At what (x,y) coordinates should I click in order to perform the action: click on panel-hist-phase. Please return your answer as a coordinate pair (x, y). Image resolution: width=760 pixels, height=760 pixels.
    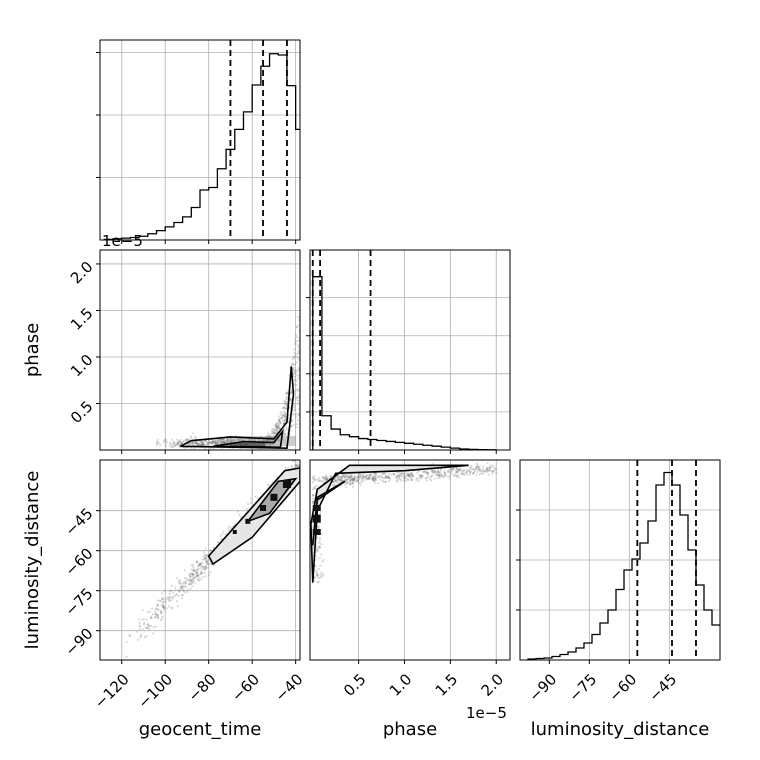
    Looking at the image, I should click on (408, 351).